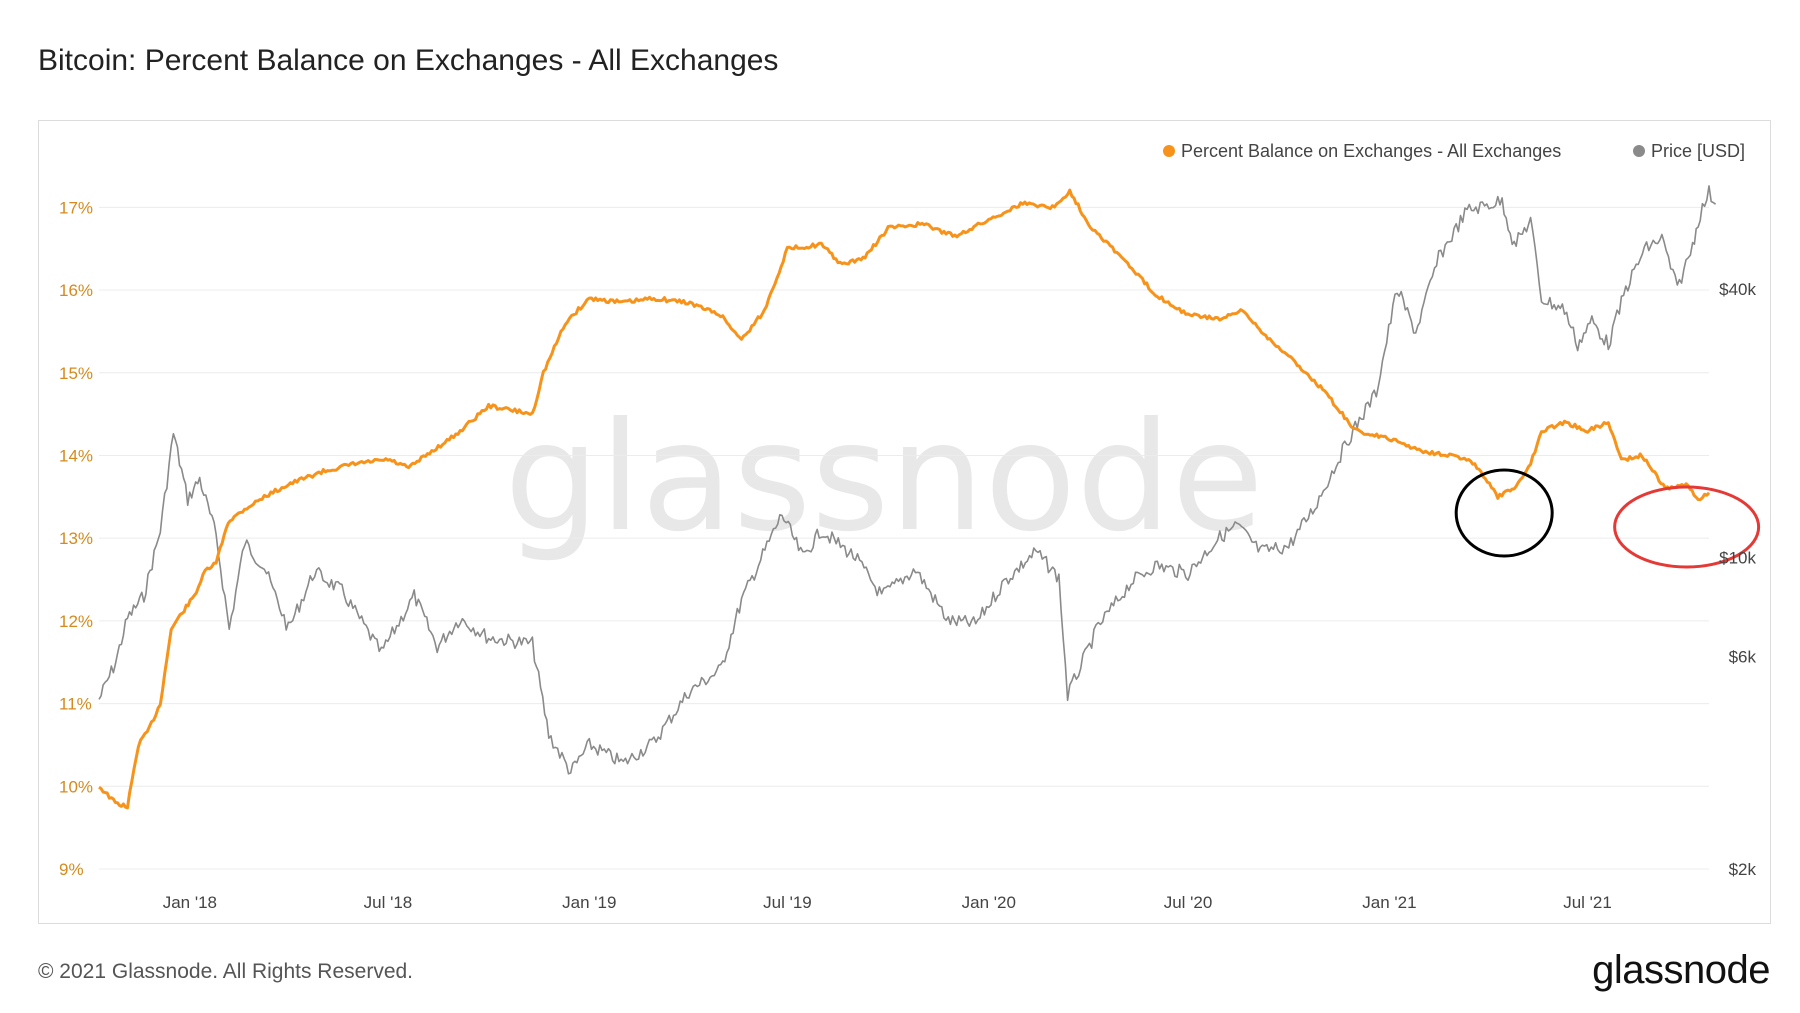 This screenshot has width=1800, height=1013. I want to click on y-right-tick-3: $40k, so click(1737, 289).